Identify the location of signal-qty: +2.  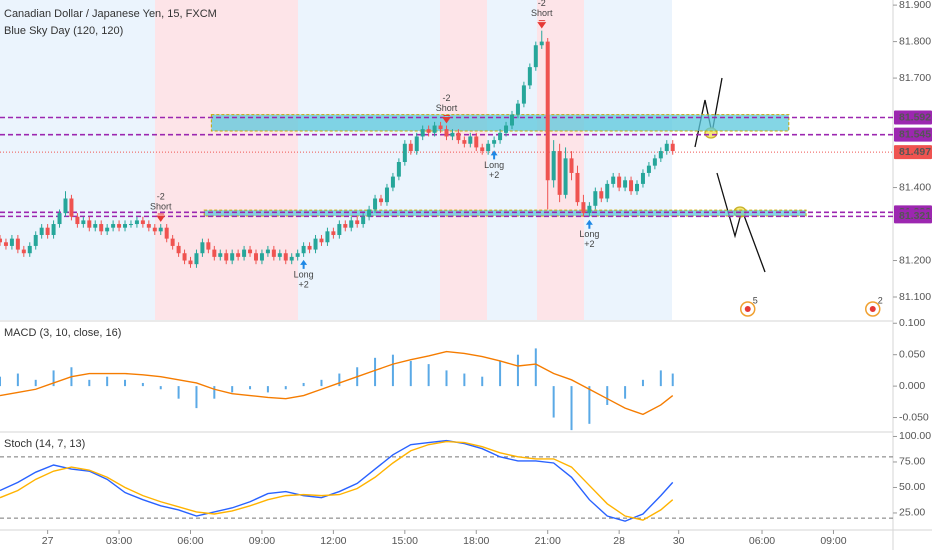
(303, 284).